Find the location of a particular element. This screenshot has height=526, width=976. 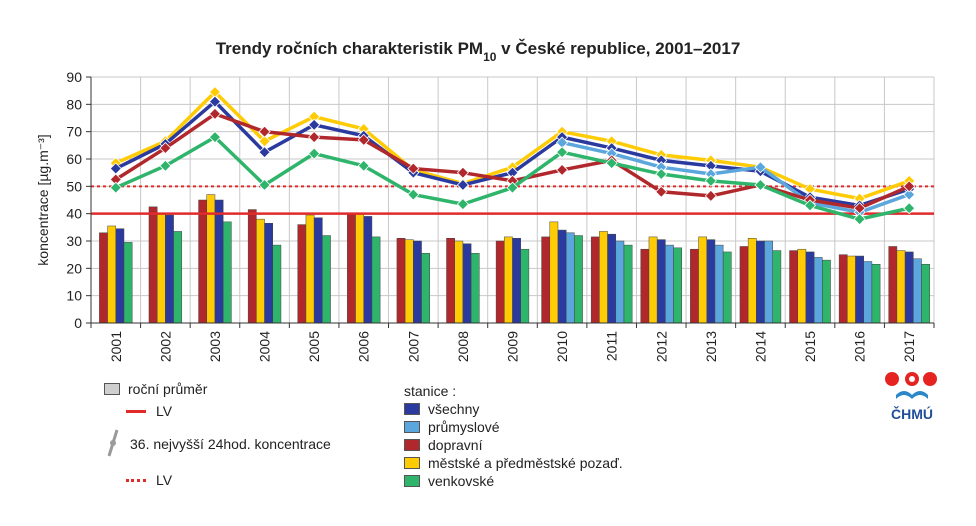

bar-venkovske-2010 is located at coordinates (578, 279).